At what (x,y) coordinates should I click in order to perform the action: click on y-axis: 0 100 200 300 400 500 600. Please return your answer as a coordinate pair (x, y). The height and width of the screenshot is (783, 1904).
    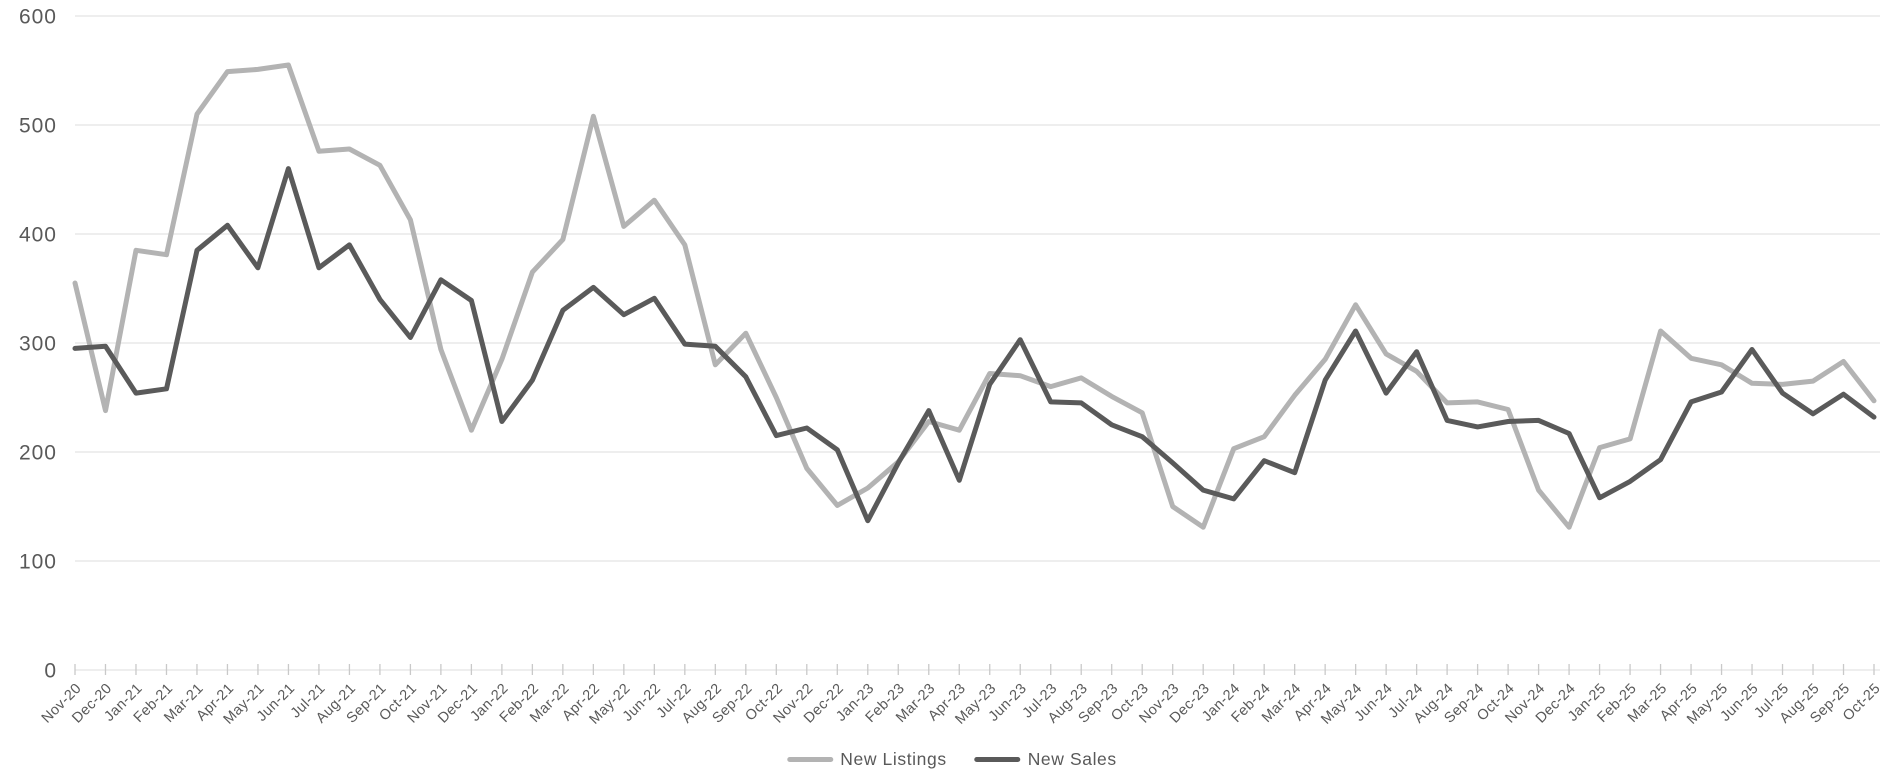
    Looking at the image, I should click on (38, 344).